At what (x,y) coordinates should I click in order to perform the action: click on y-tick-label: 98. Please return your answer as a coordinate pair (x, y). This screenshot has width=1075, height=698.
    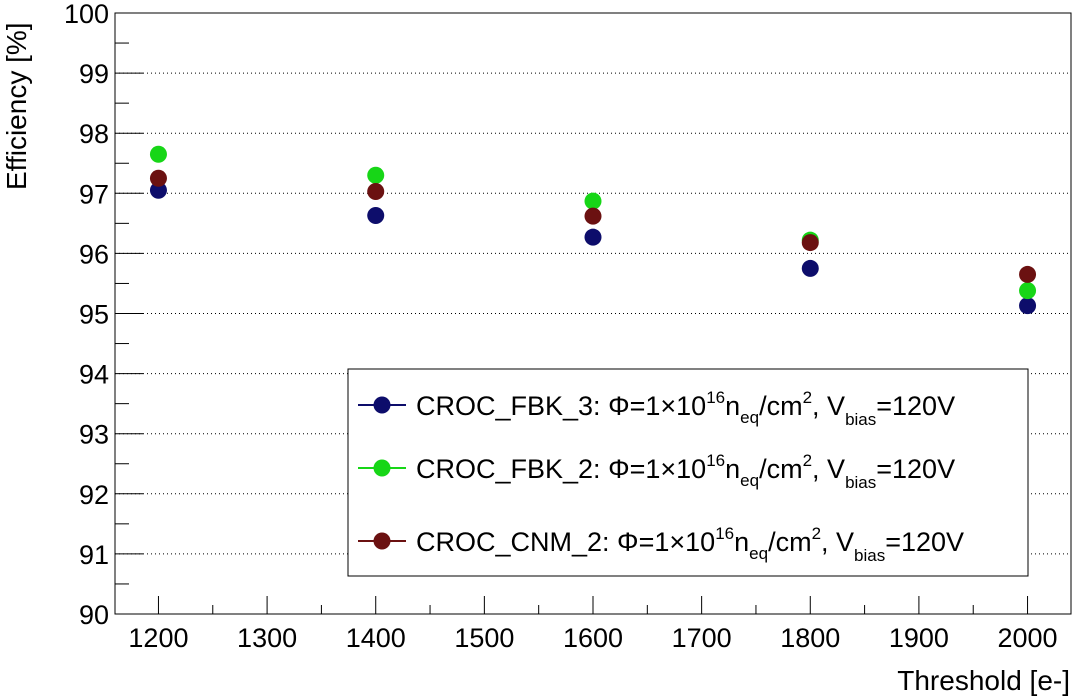
    Looking at the image, I should click on (94, 134).